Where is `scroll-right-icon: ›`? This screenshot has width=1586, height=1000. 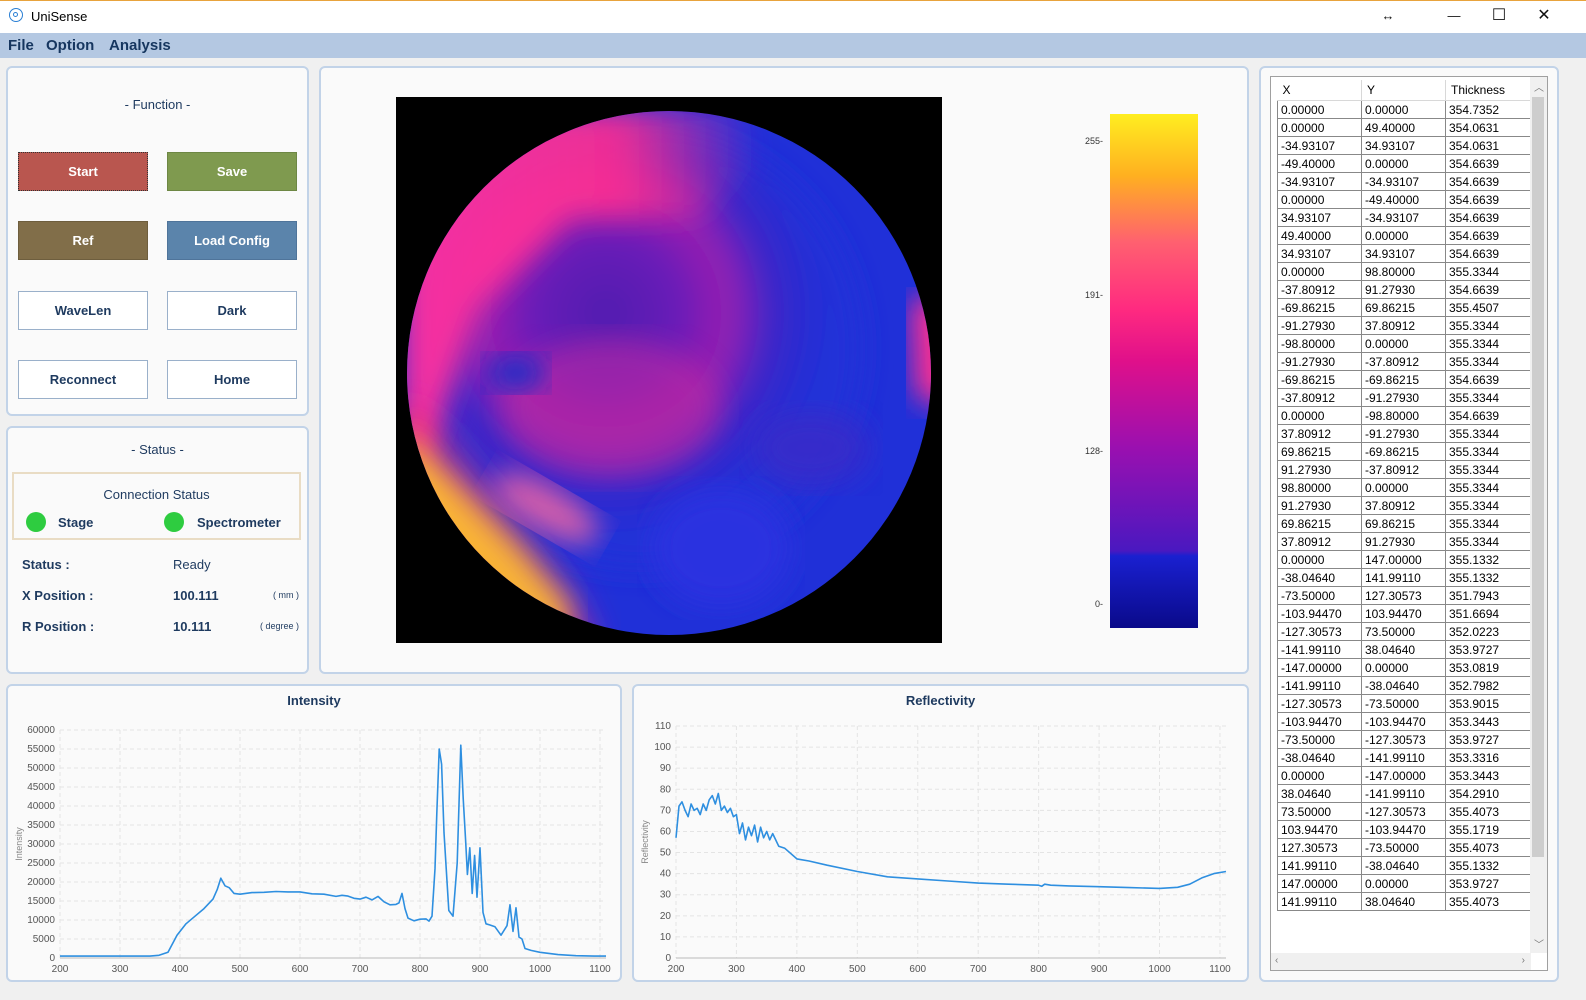
scroll-right-icon: › is located at coordinates (1523, 960).